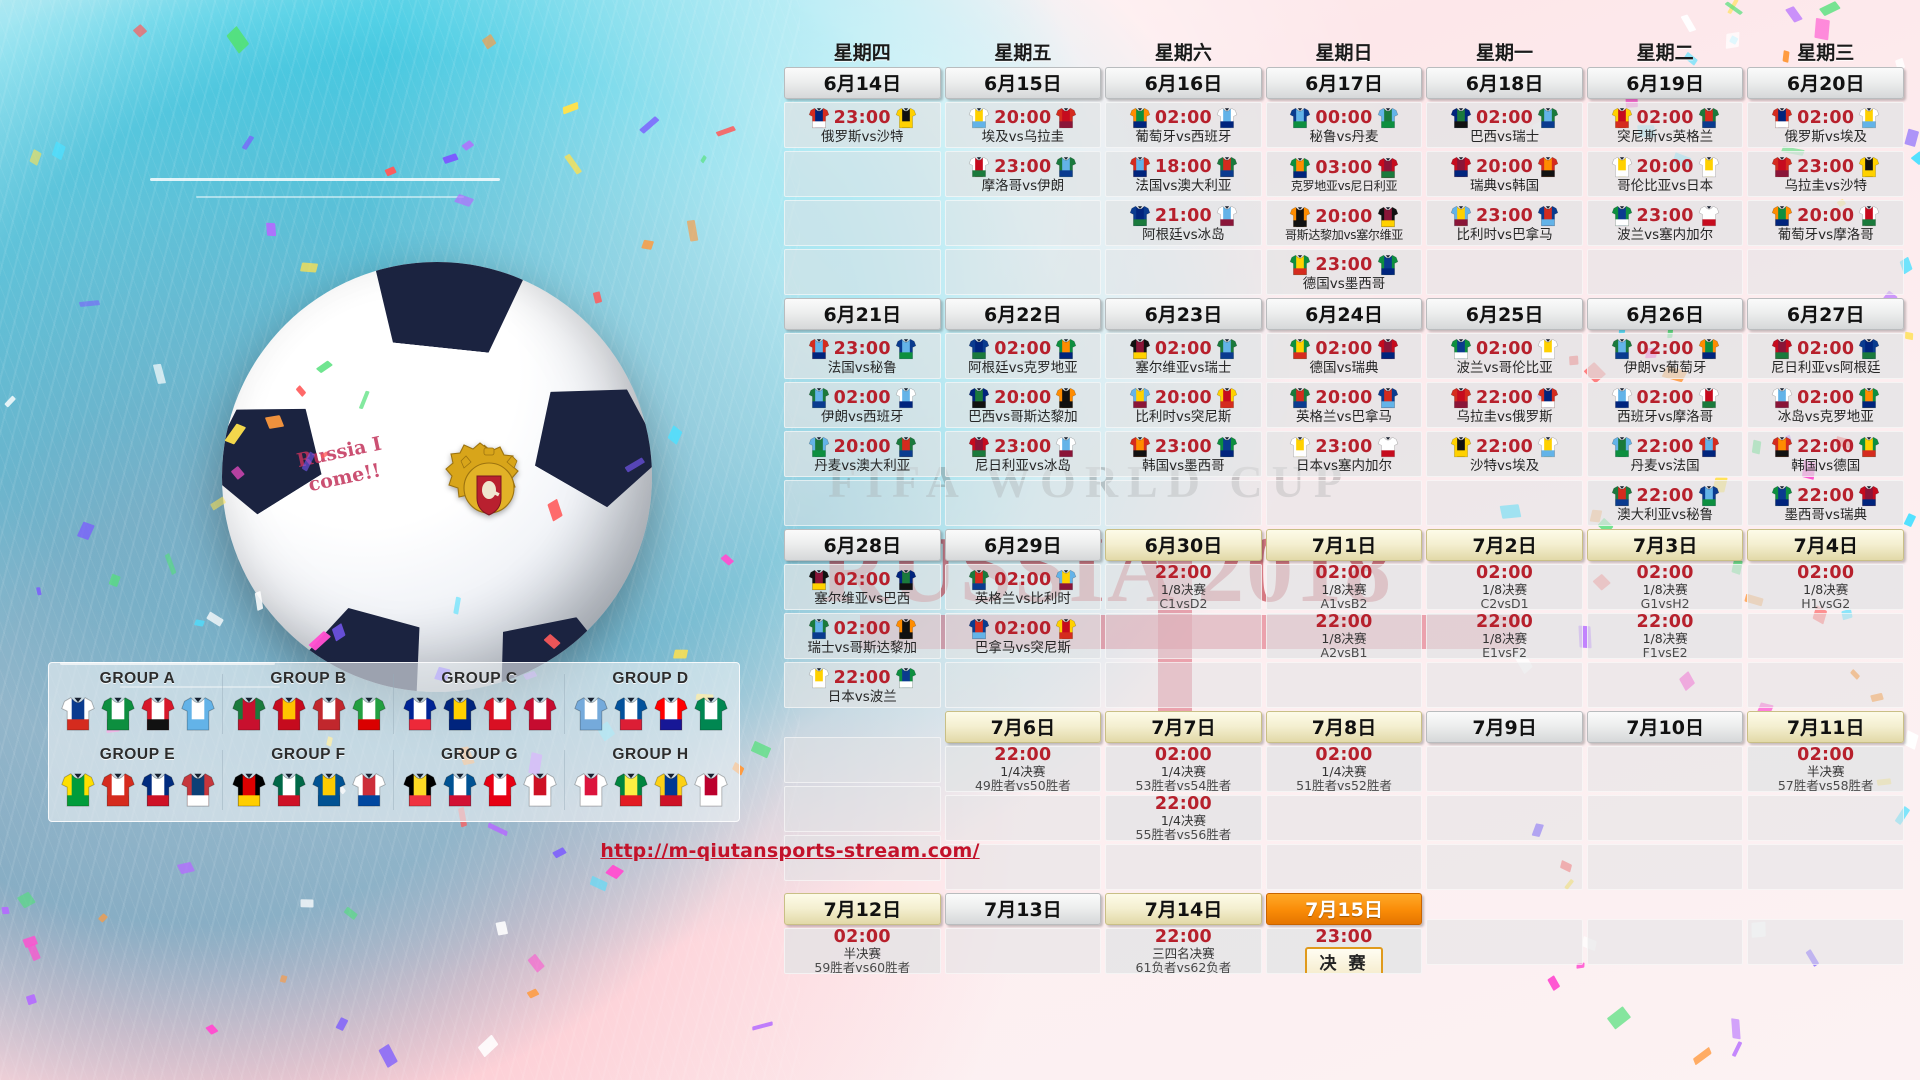 The width and height of the screenshot is (1920, 1080). Describe the element at coordinates (1665, 587) in the screenshot. I see `knockout-match-cell: 02:00 1/8决赛 G1vsH2` at that location.